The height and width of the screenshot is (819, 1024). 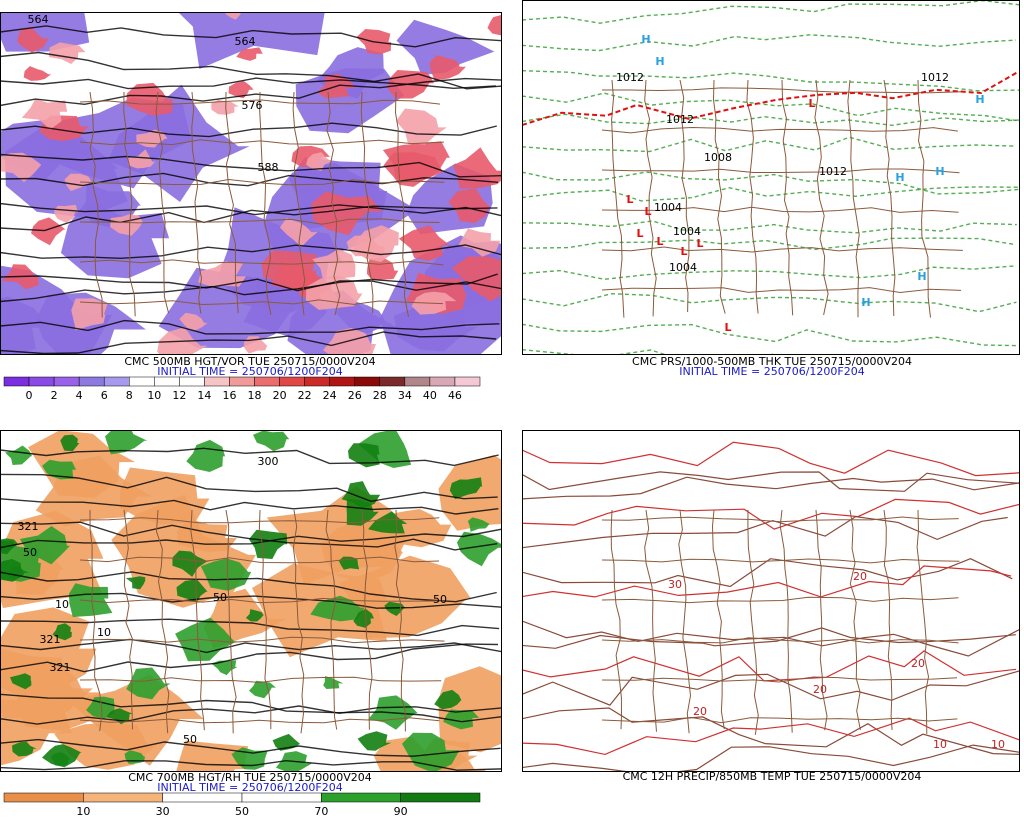 What do you see at coordinates (405, 395) in the screenshot?
I see `colorbar-label: 34` at bounding box center [405, 395].